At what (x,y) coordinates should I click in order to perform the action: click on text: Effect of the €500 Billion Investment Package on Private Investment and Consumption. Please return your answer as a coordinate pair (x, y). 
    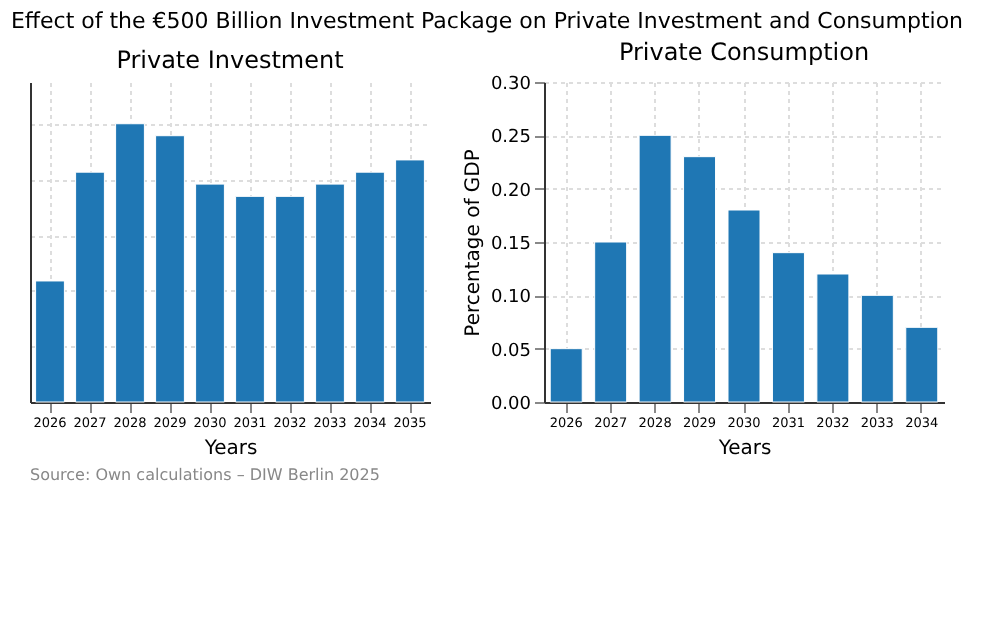
    Looking at the image, I should click on (487, 21).